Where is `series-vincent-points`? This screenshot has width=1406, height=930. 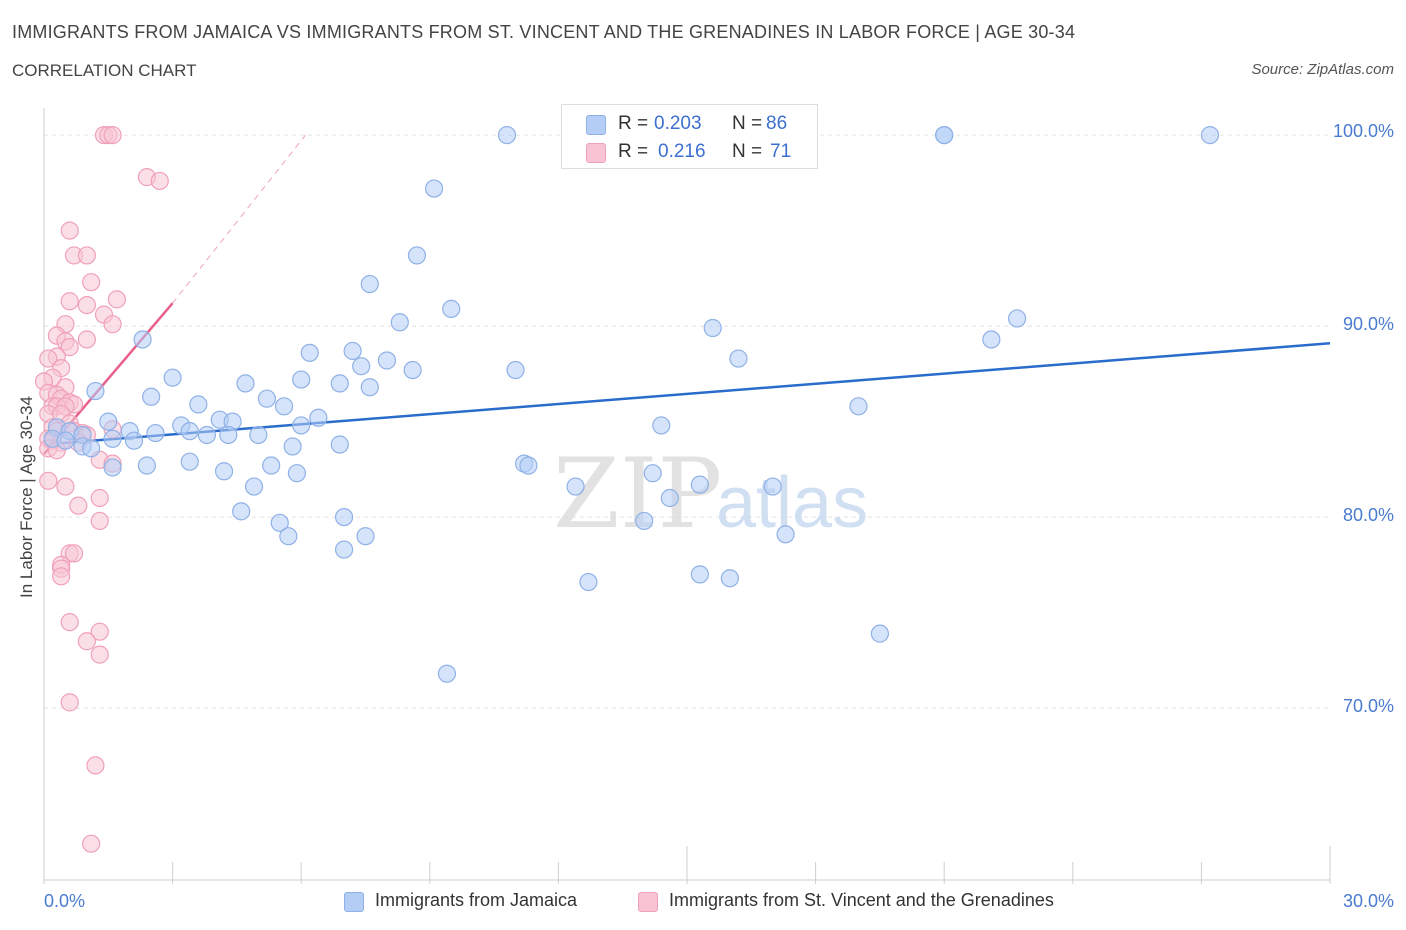
series-vincent-points is located at coordinates (101, 489).